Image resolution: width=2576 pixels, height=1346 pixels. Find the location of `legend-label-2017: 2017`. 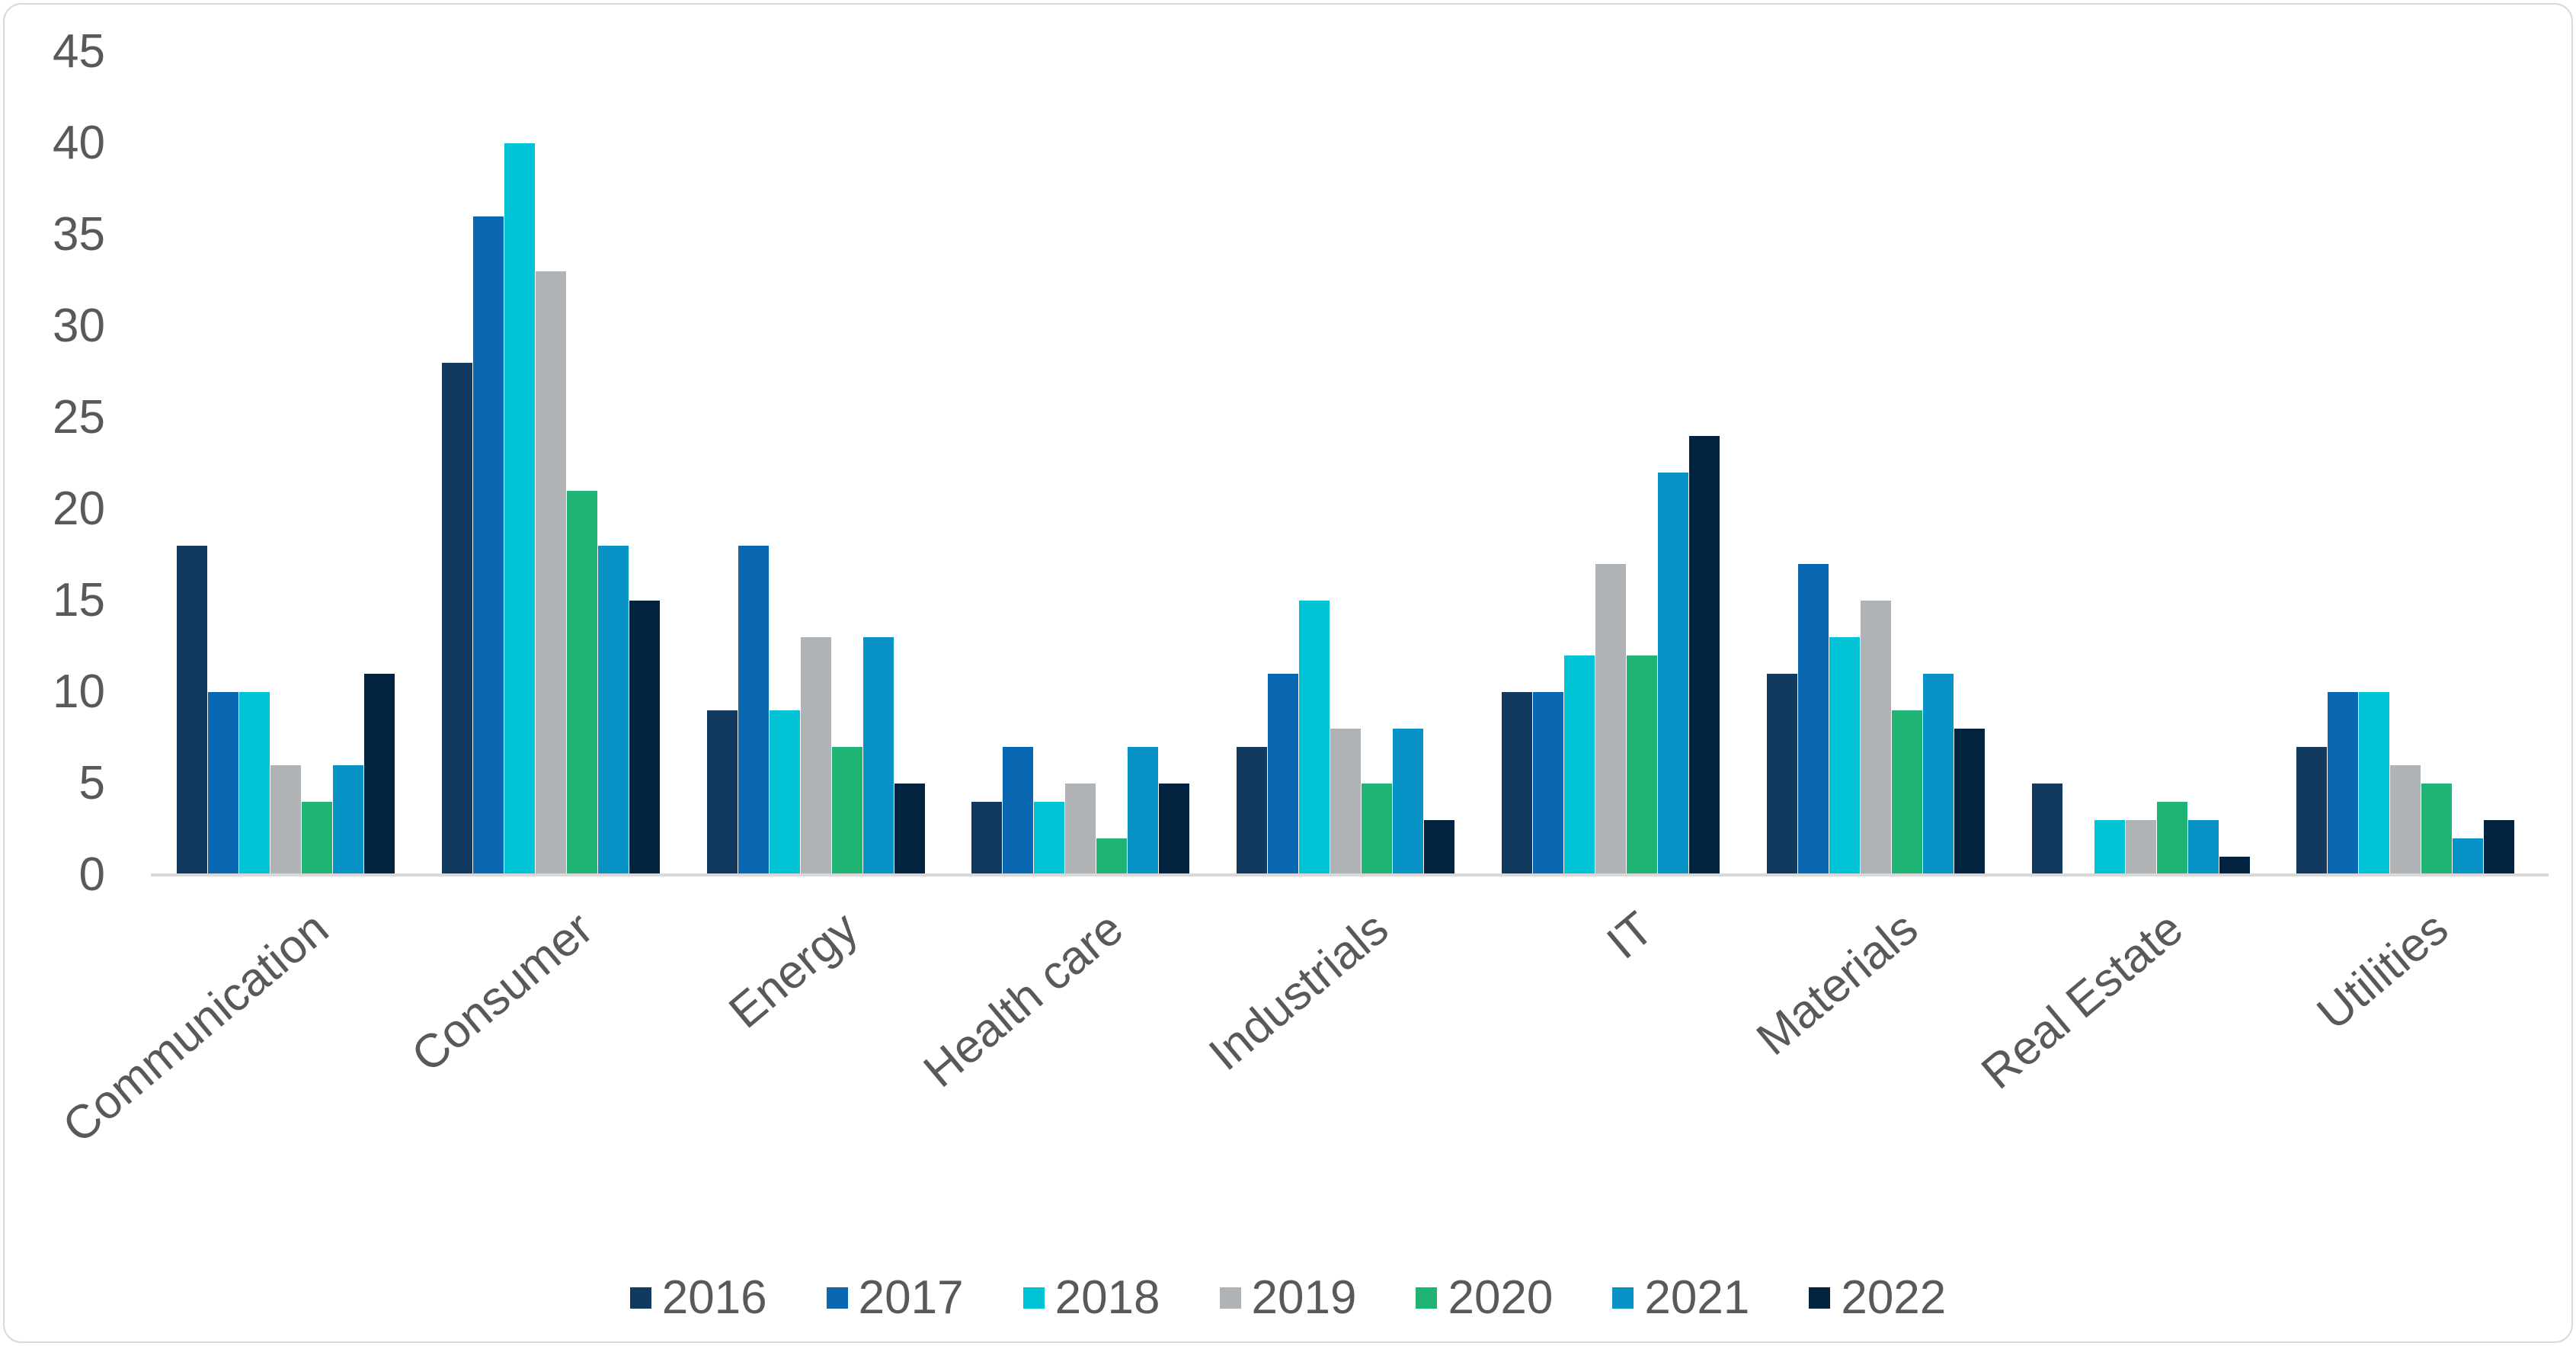

legend-label-2017: 2017 is located at coordinates (911, 1297).